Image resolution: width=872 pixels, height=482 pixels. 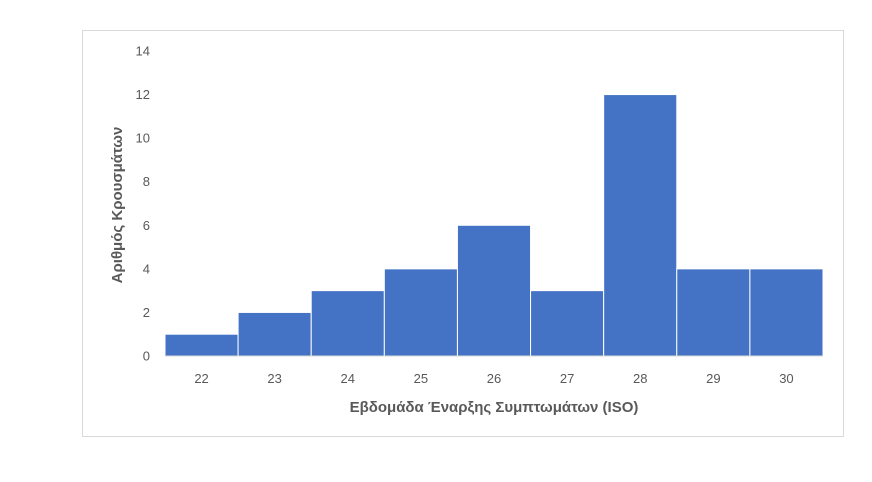 I want to click on y-tick-0: 0, so click(x=146, y=356).